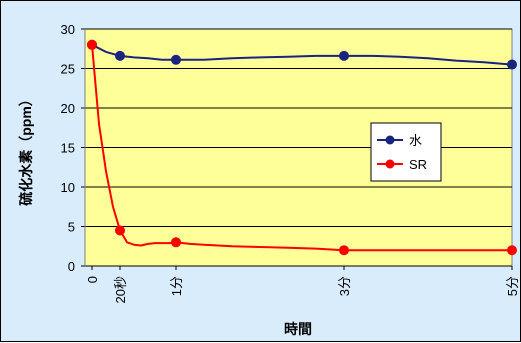 The height and width of the screenshot is (343, 521). What do you see at coordinates (26, 149) in the screenshot?
I see `y-axis-title: 硫化水素（ppm）` at bounding box center [26, 149].